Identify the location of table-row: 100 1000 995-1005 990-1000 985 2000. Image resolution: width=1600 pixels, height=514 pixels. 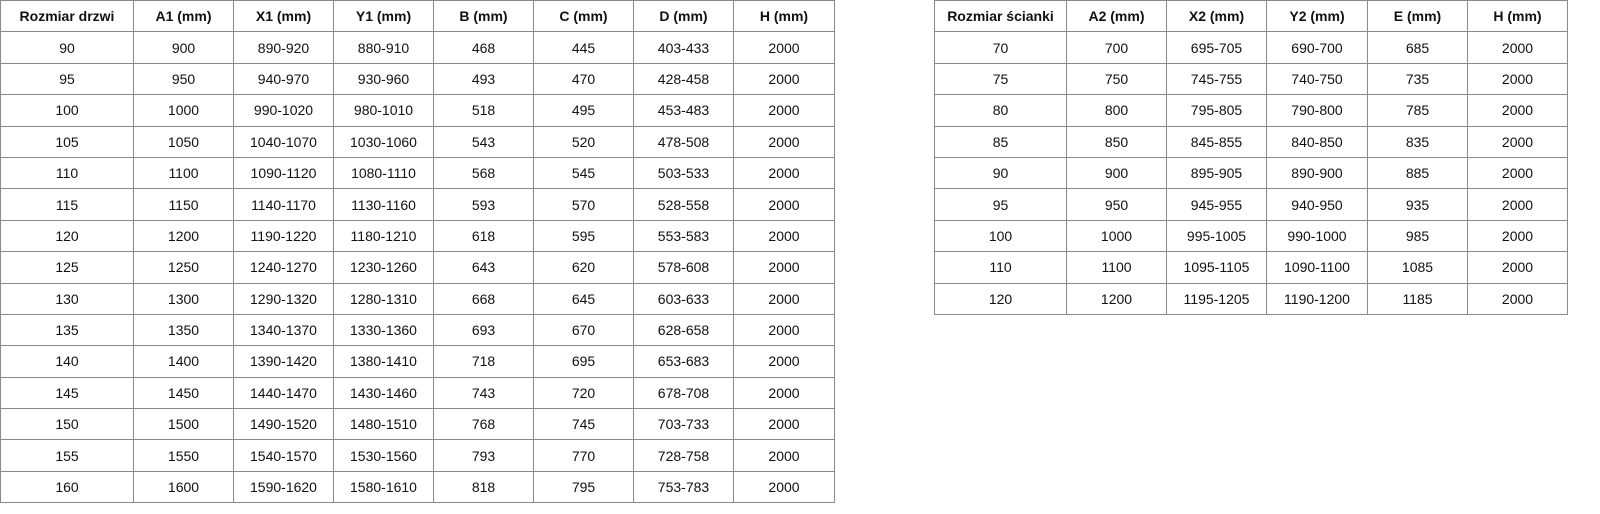
(1251, 236).